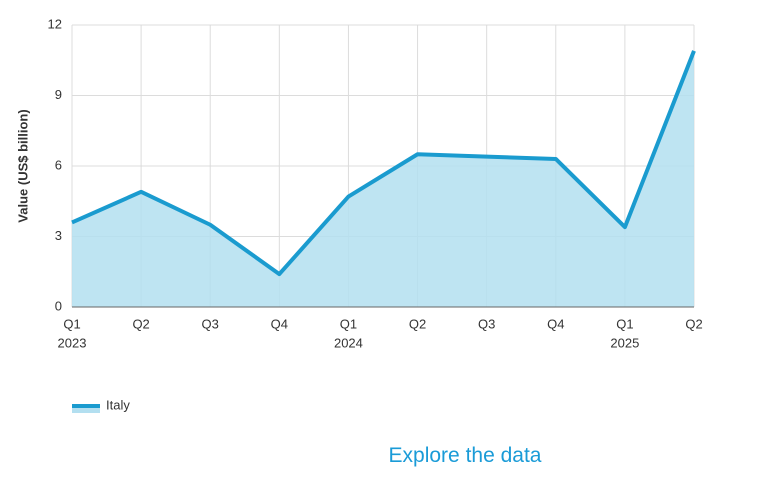  What do you see at coordinates (55, 23) in the screenshot?
I see `y-tick-label: 12` at bounding box center [55, 23].